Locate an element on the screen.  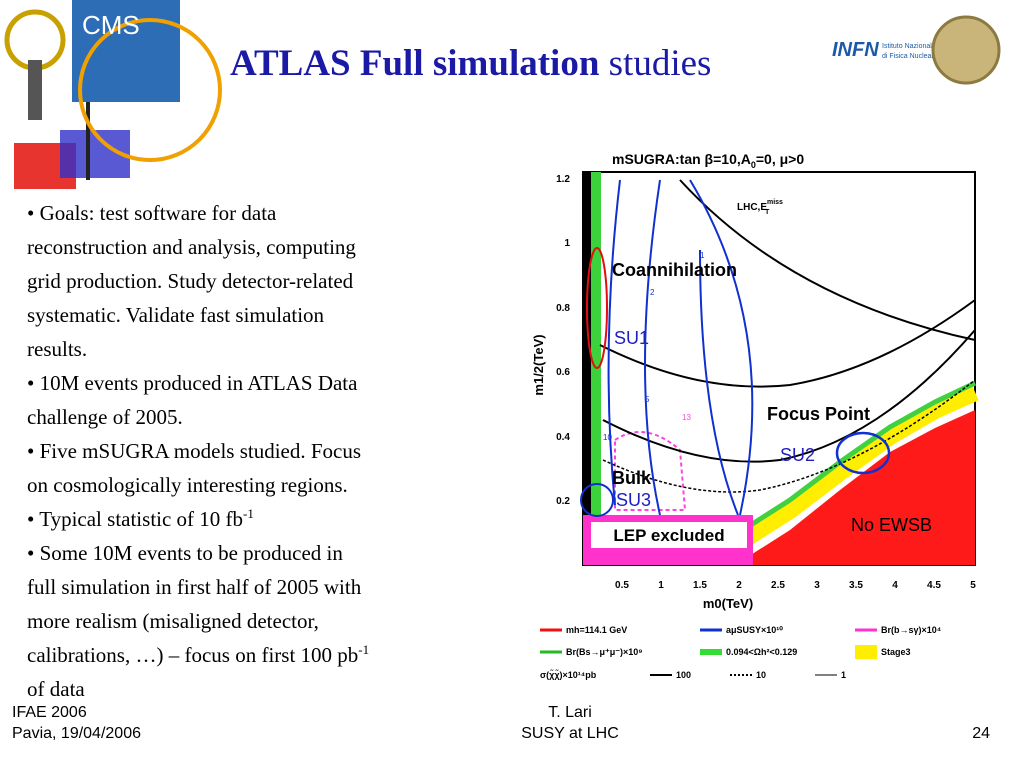
title-rest: studies is located at coordinates (660, 63).